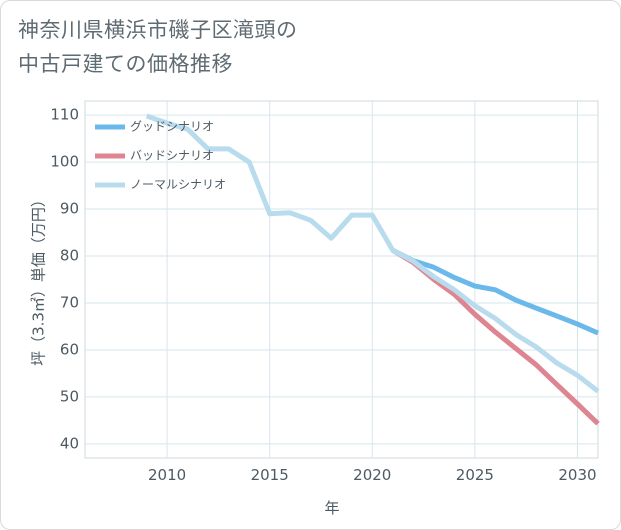 Image resolution: width=621 pixels, height=530 pixels. I want to click on x-tick-label: 2025, so click(475, 475).